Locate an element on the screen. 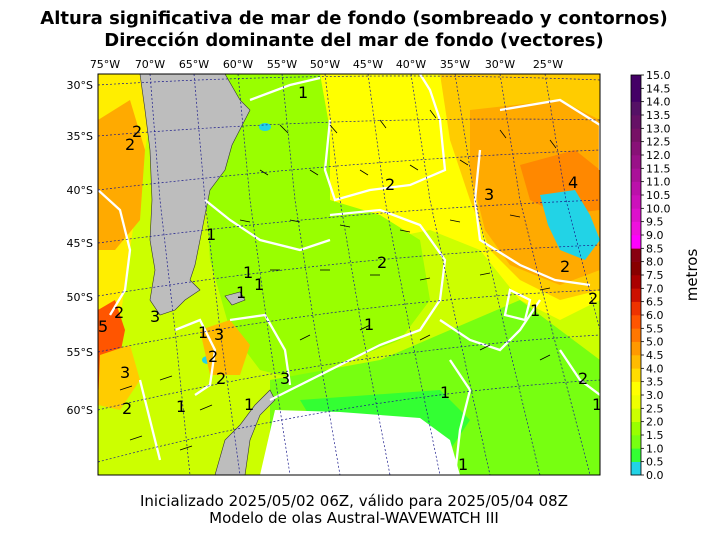 The width and height of the screenshot is (708, 537). colorbar-tick-label: 10.0 is located at coordinates (658, 208).